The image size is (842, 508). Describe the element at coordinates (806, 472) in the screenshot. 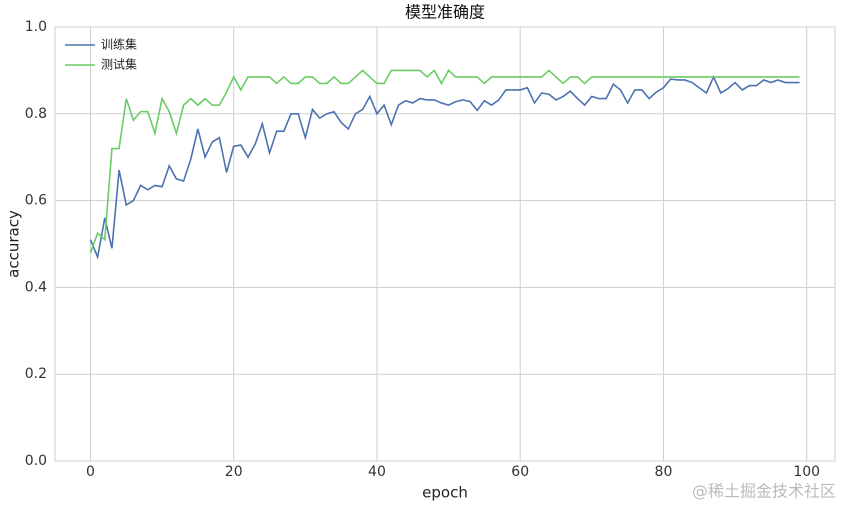

I see `x-tick-label: 100` at that location.